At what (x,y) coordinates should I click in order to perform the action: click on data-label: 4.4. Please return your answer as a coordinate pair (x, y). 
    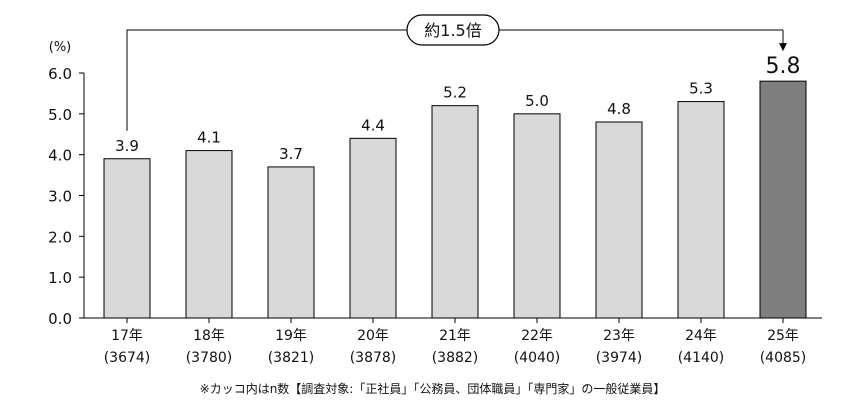
    Looking at the image, I should click on (373, 125).